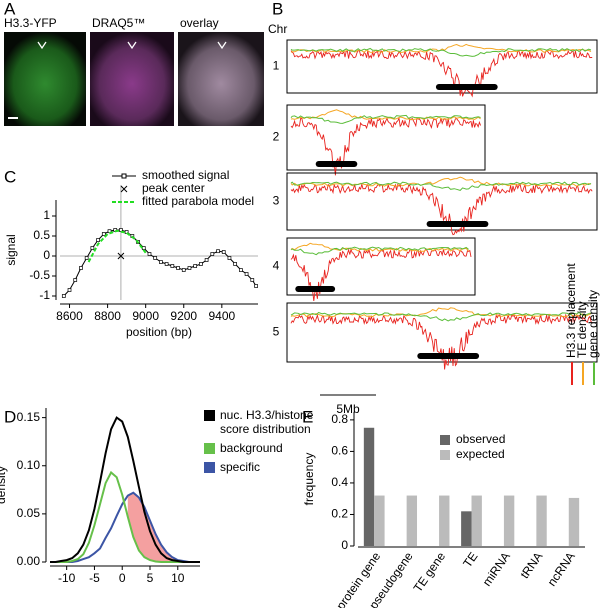 The image size is (600, 613). Describe the element at coordinates (178, 578) in the screenshot. I see `x-tick-label: 10` at that location.